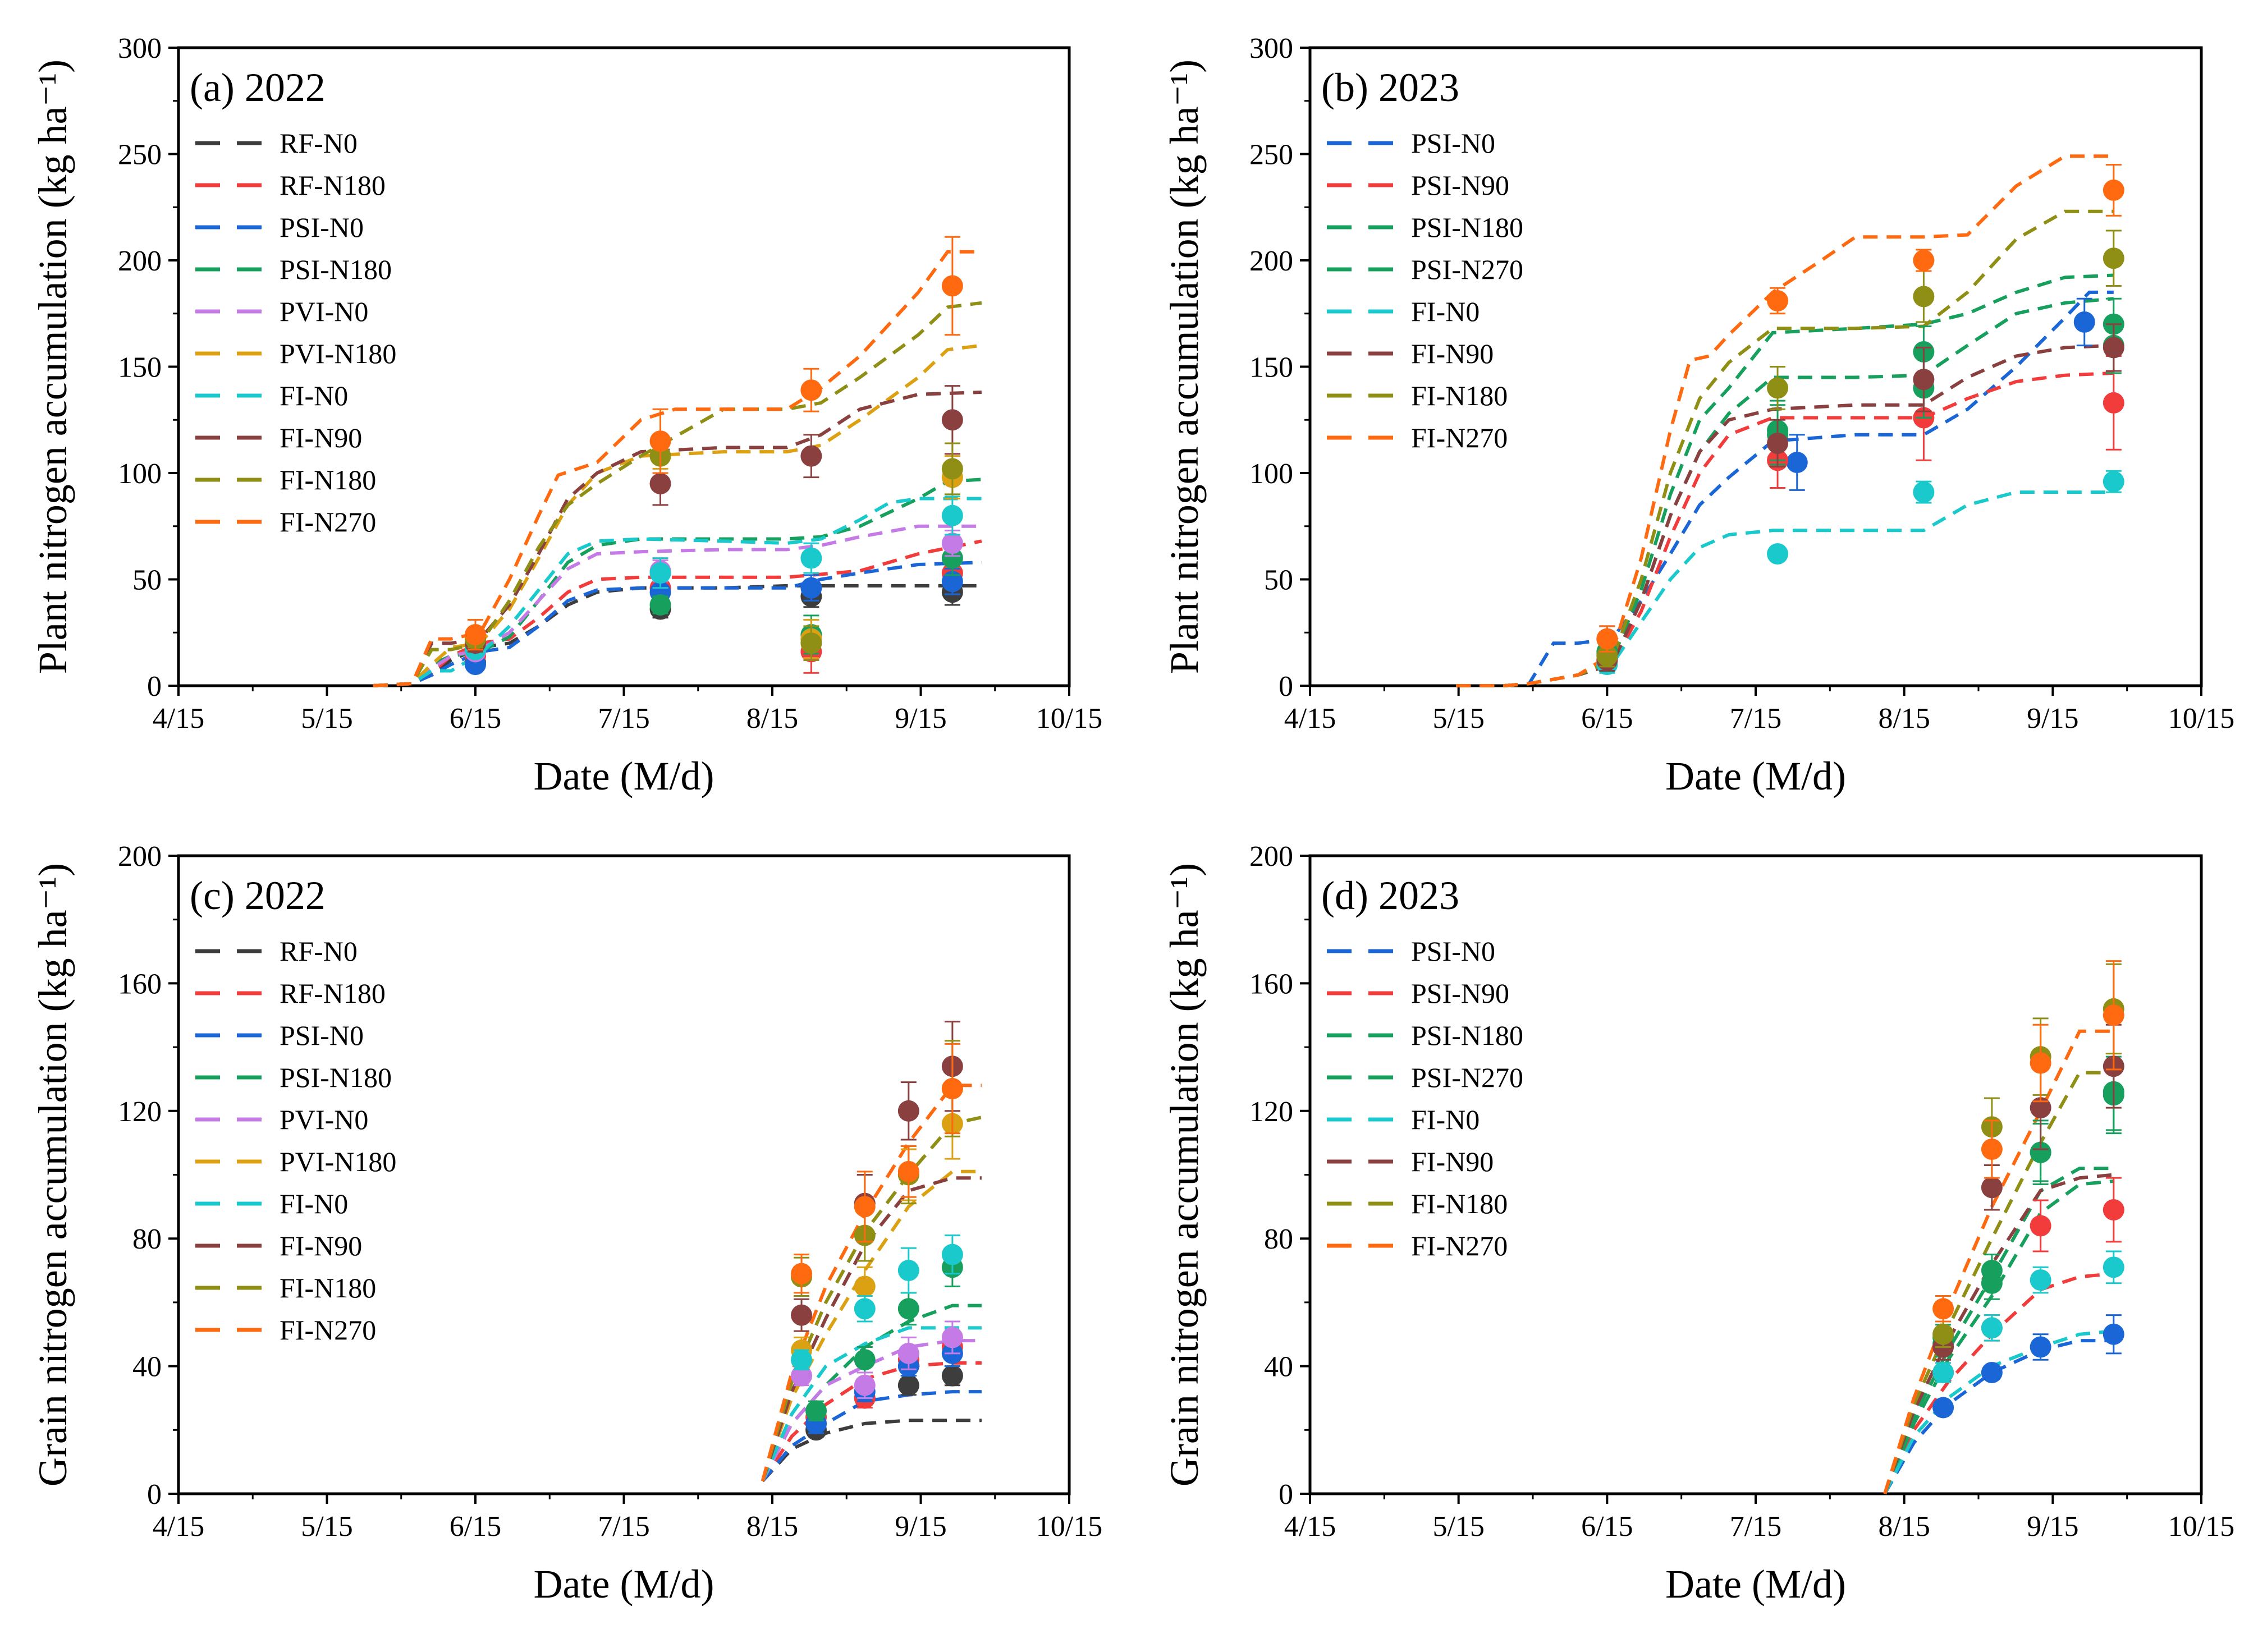 The image size is (2258, 1652). Describe the element at coordinates (1271, 474) in the screenshot. I see `y-tick-label: 100` at that location.